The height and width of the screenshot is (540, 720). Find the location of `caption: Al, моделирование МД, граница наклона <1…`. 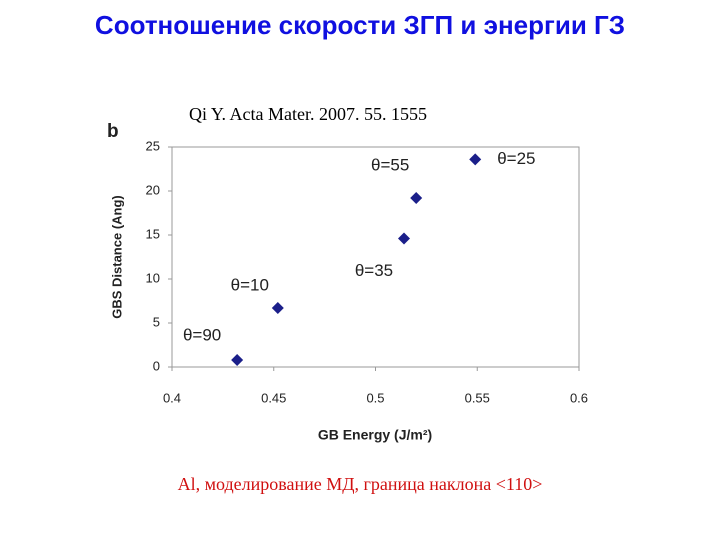

caption: Al, моделирование МД, граница наклона <1… is located at coordinates (360, 484).